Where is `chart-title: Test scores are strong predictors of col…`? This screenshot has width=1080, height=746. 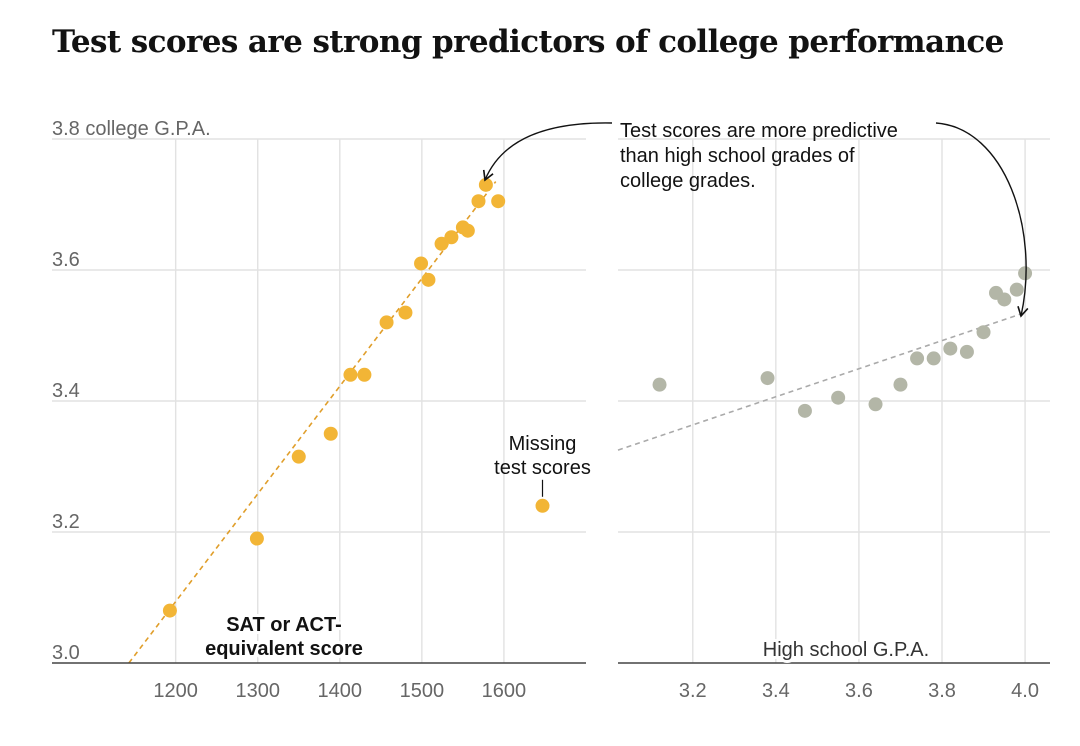 chart-title: Test scores are strong predictors of col… is located at coordinates (528, 42).